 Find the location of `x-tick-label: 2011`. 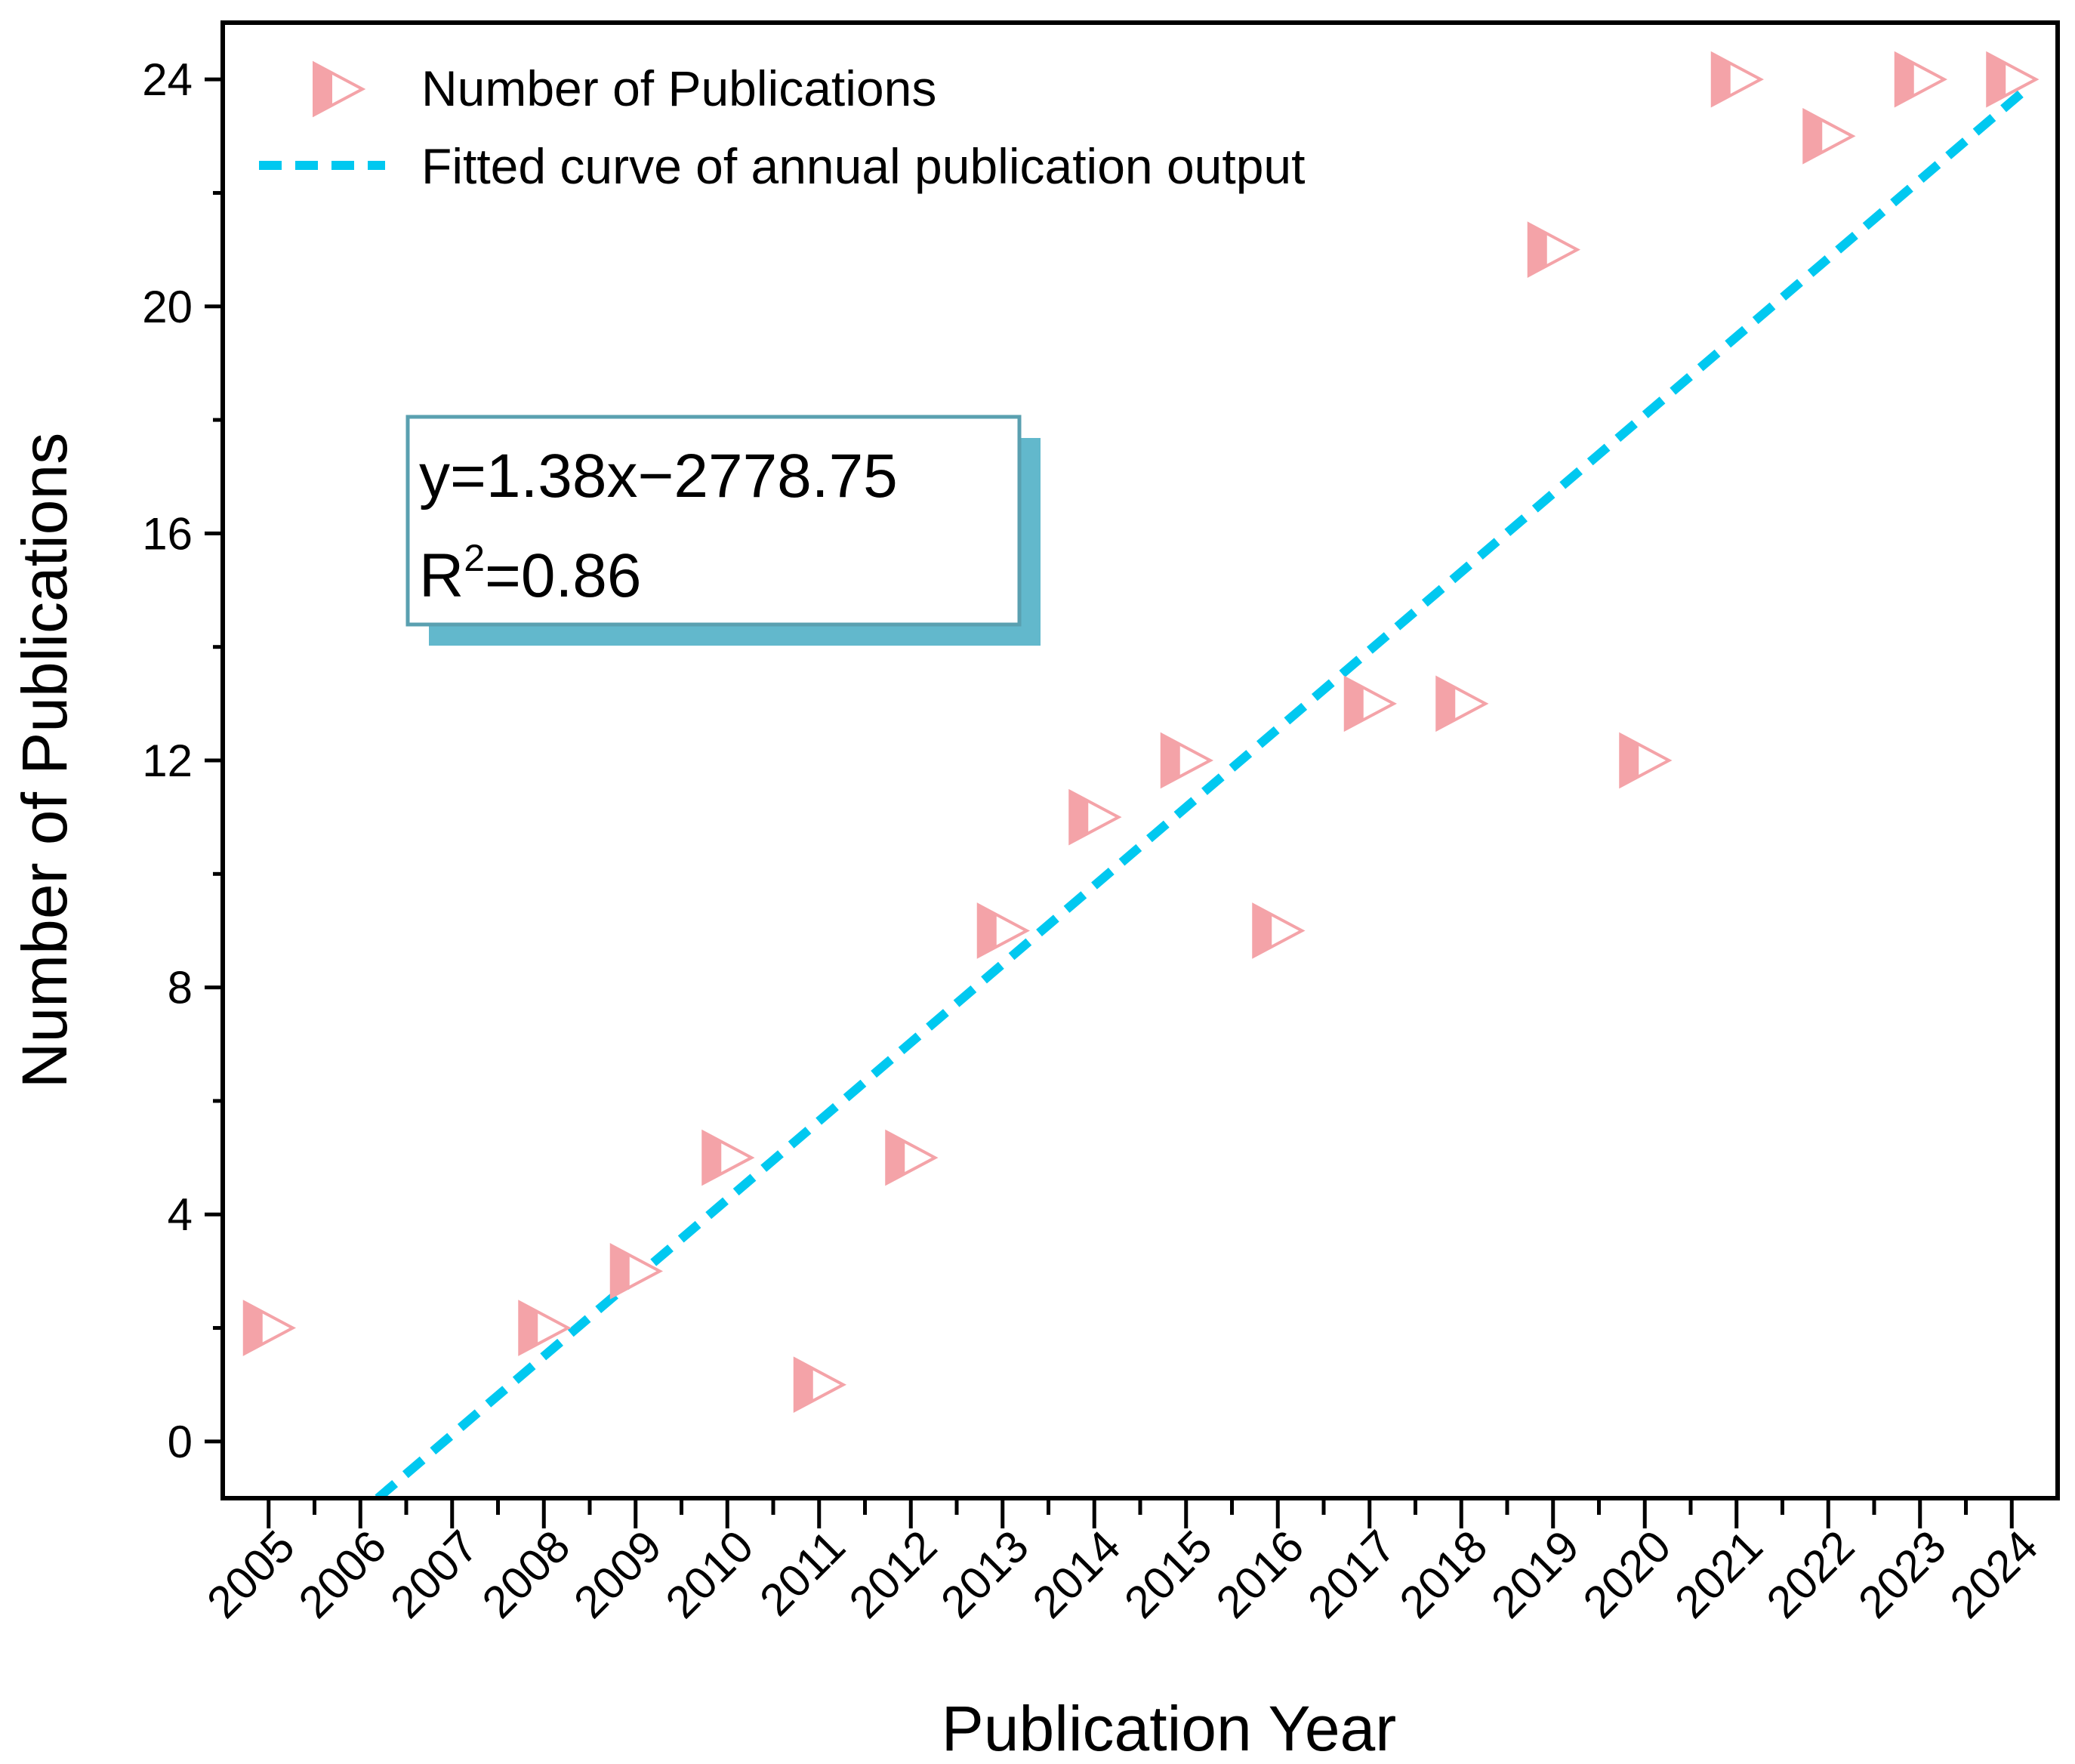

x-tick-label: 2011 is located at coordinates (802, 1573).